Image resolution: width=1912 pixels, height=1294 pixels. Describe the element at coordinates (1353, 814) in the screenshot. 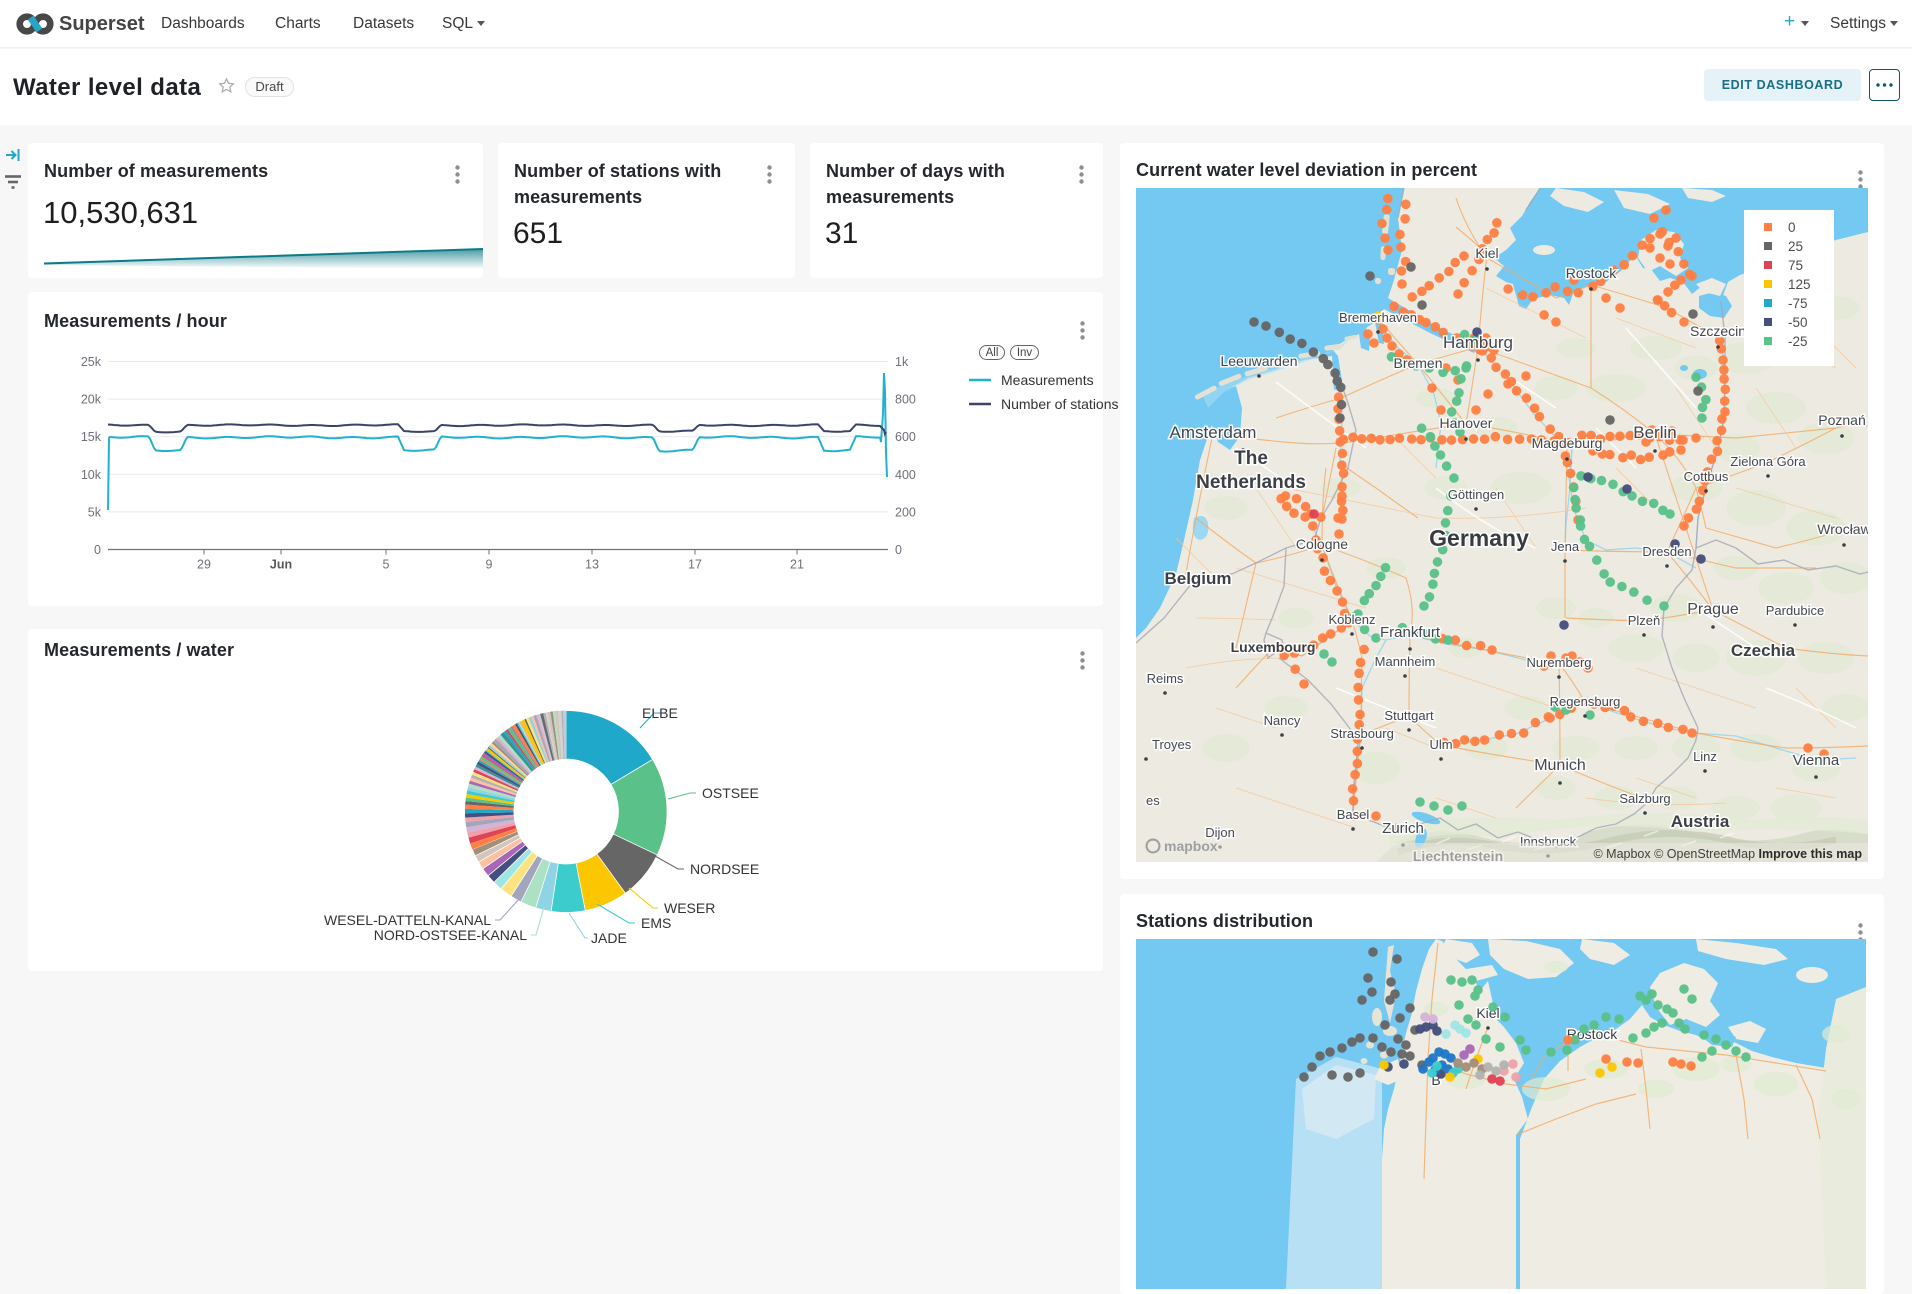

I see `svg-text: Basel` at that location.